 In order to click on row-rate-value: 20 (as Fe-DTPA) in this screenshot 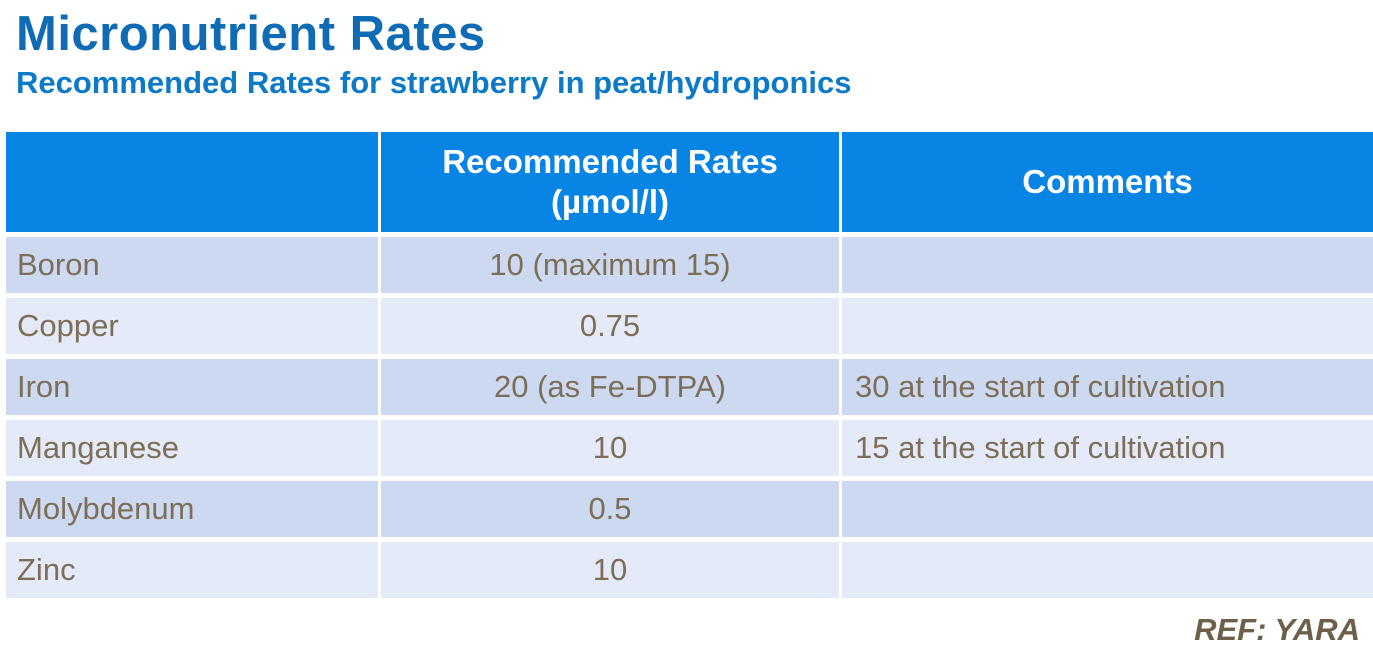, I will do `click(610, 387)`.